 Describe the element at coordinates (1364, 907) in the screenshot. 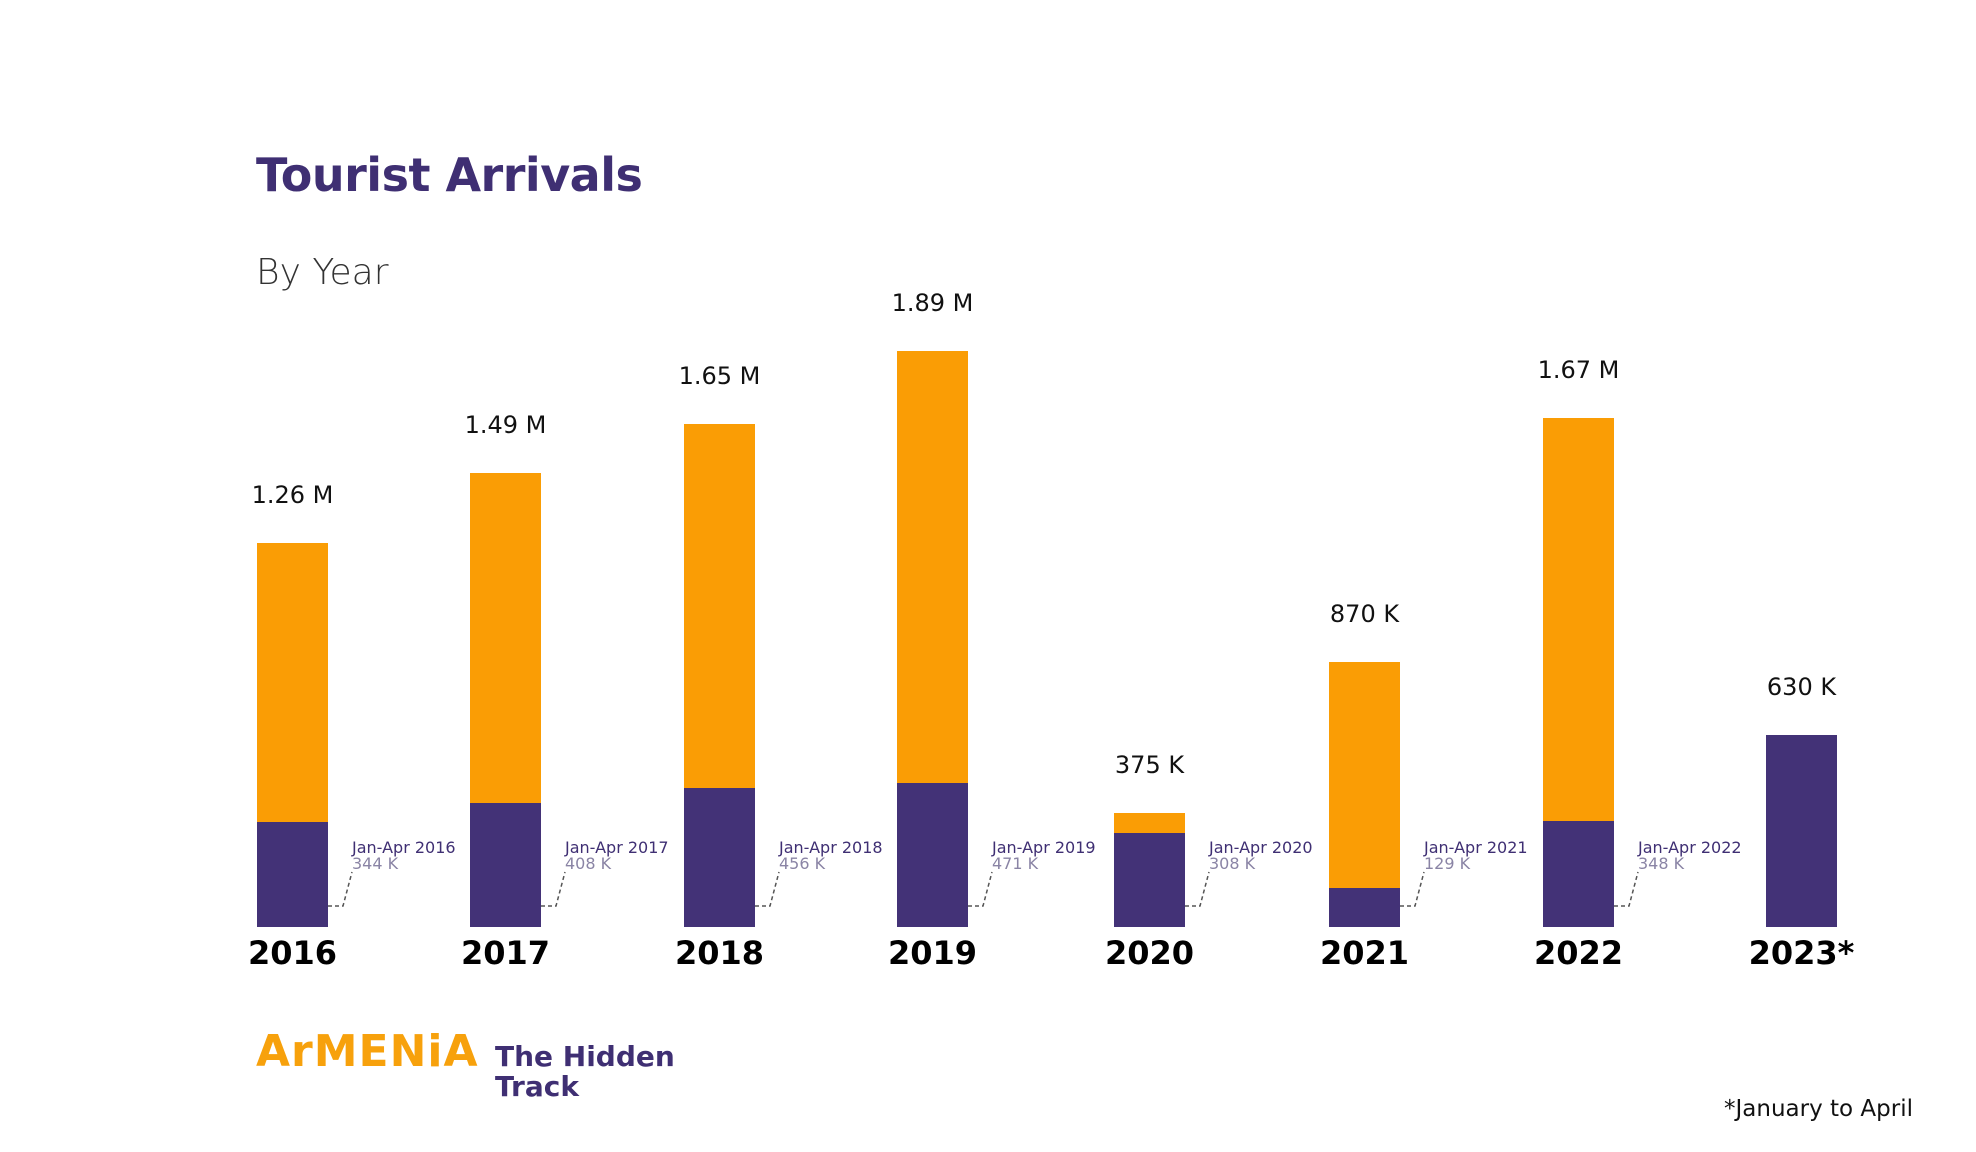

I see `bar-jan-apr-2021` at that location.